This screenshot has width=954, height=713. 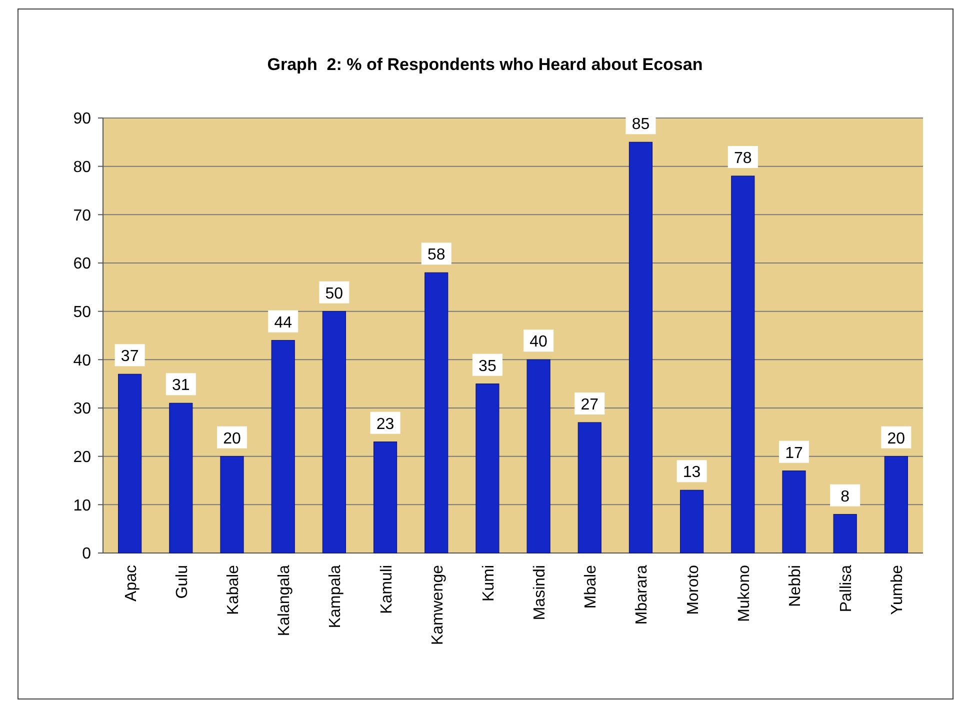 What do you see at coordinates (387, 589) in the screenshot?
I see `x-tick-label: Kamuli` at bounding box center [387, 589].